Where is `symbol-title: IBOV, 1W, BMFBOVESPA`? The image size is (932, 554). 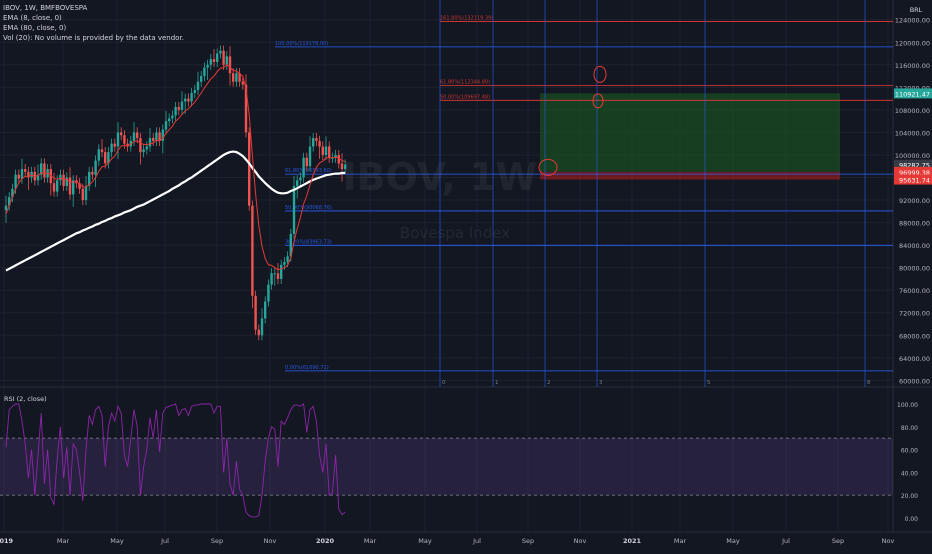
symbol-title: IBOV, 1W, BMFBOVESPA is located at coordinates (45, 8).